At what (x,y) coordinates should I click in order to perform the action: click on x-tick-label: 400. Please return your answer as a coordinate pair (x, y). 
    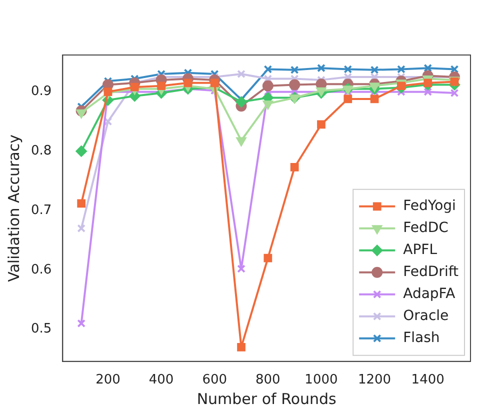
    Looking at the image, I should click on (161, 380).